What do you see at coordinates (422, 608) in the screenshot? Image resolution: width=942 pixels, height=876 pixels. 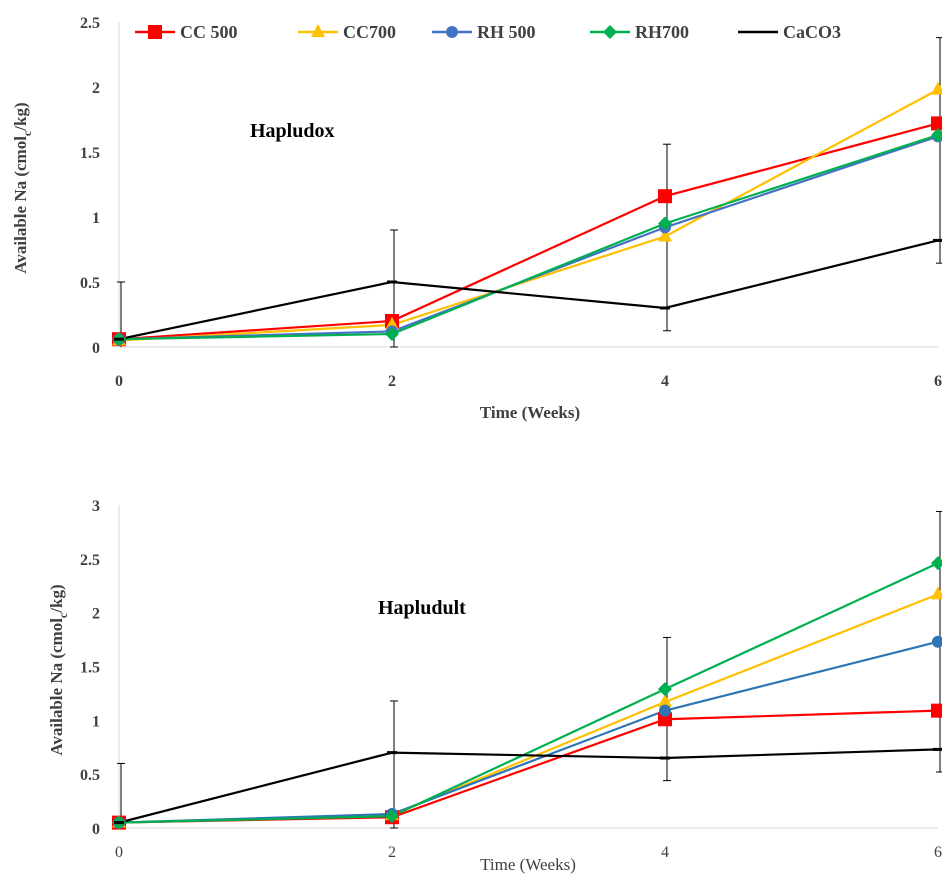 I see `chart-title: Hapludult` at bounding box center [422, 608].